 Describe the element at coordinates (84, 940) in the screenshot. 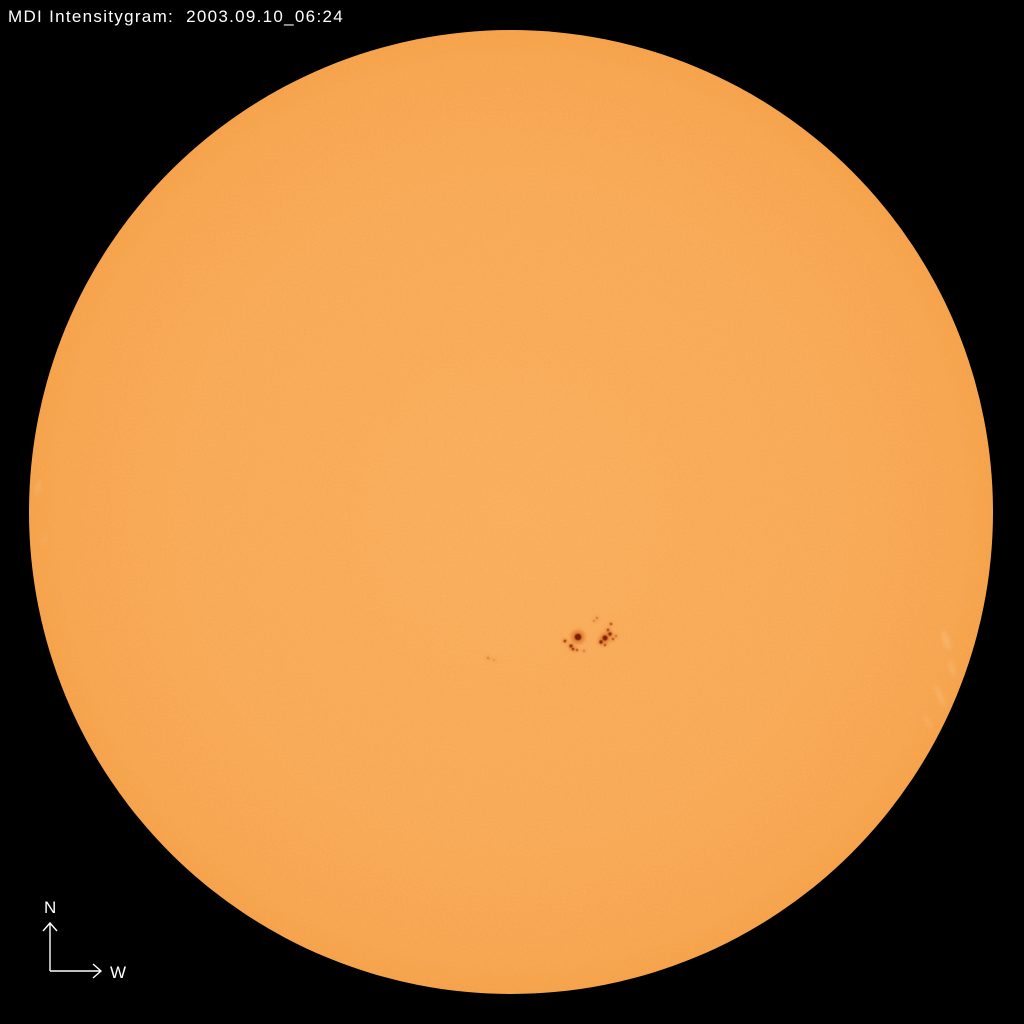

I see `compass: N W` at that location.